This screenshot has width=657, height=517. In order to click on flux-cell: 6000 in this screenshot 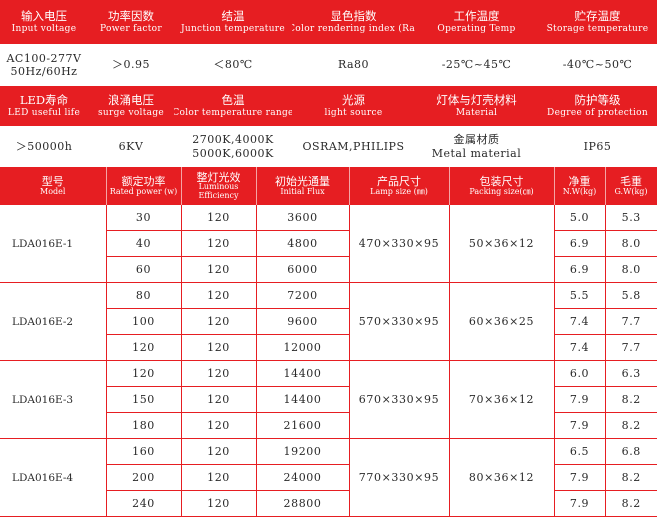, I will do `click(303, 269)`.